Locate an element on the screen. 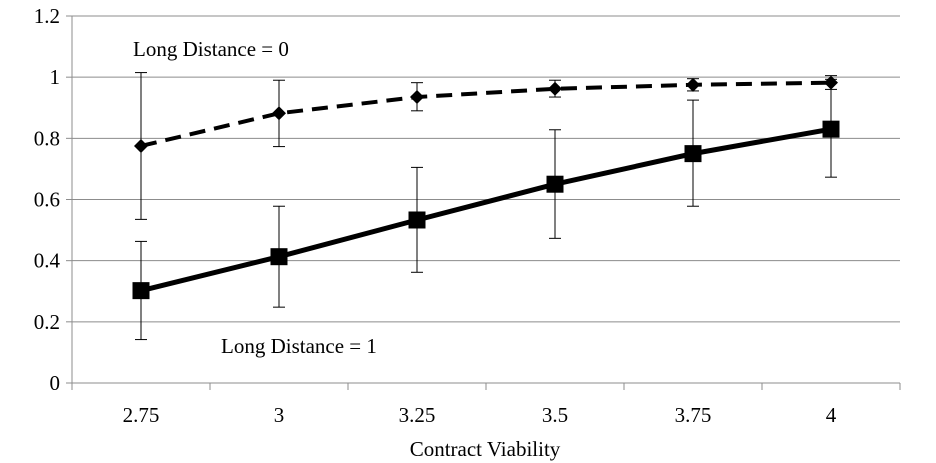 This screenshot has height=463, width=936. x-tick-label: 3.75 is located at coordinates (693, 415).